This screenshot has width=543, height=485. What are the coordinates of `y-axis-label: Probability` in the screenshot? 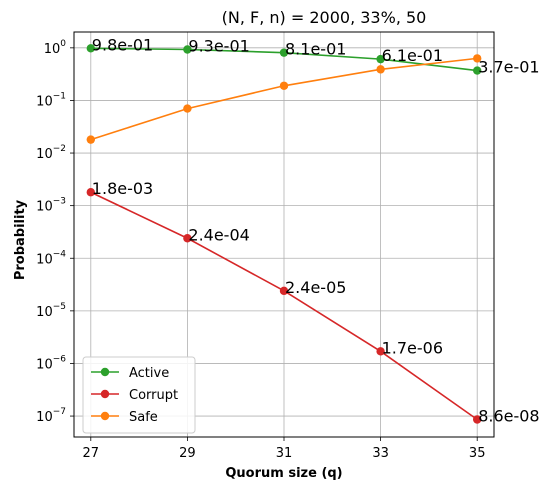 It's located at (20, 239).